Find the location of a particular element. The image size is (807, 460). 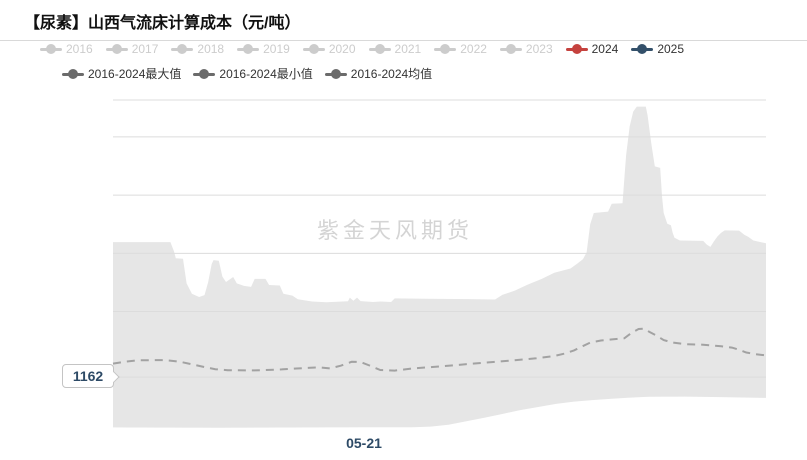

title-divider is located at coordinates (403, 40).